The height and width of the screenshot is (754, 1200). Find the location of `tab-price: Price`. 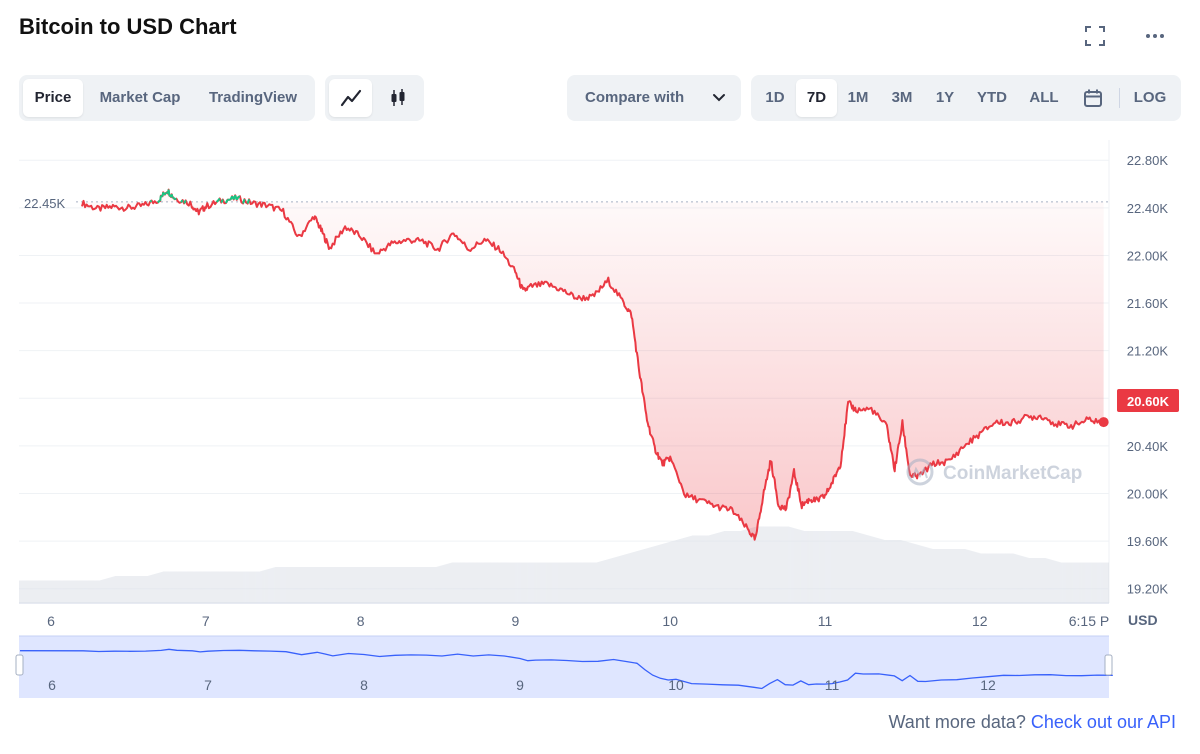

tab-price: Price is located at coordinates (53, 98).